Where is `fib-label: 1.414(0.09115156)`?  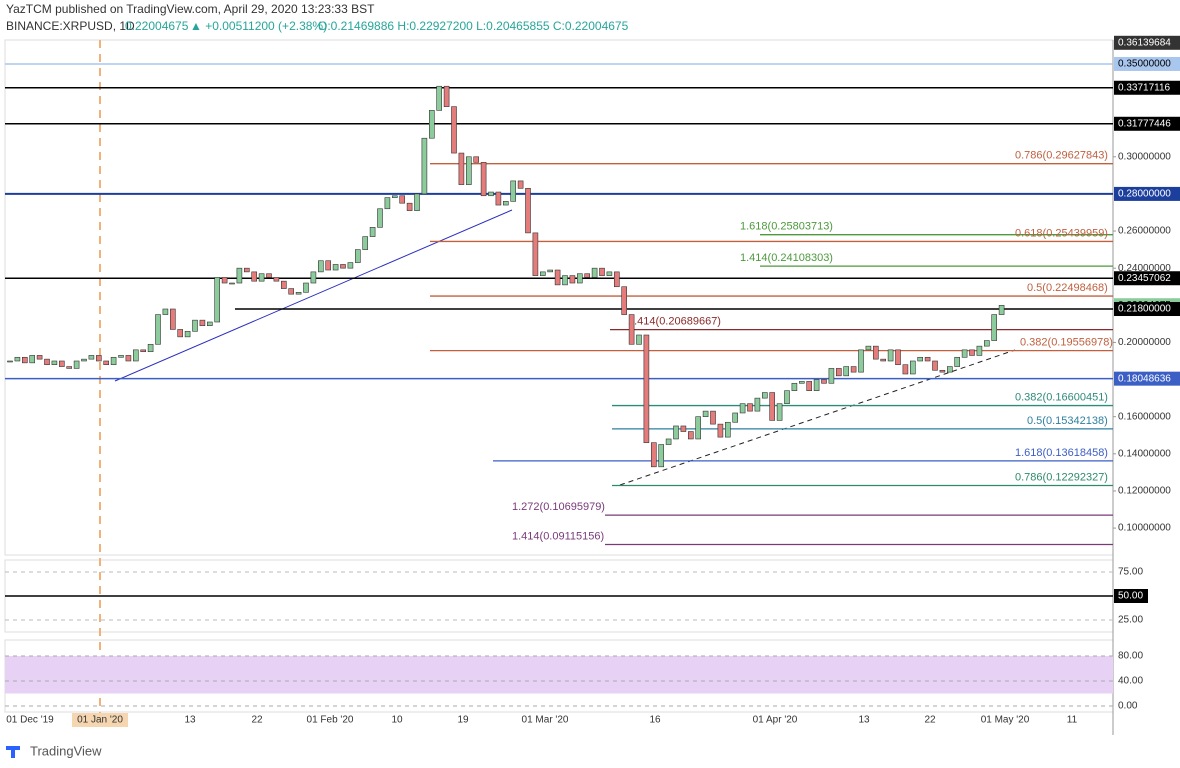 fib-label: 1.414(0.09115156) is located at coordinates (558, 536).